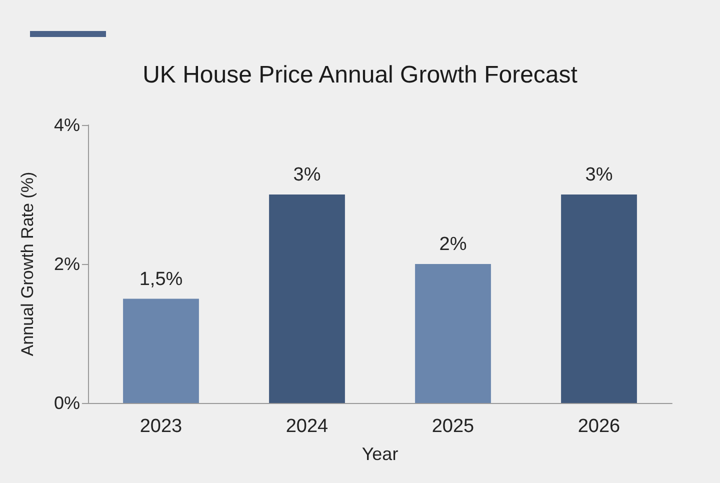 The height and width of the screenshot is (483, 720). I want to click on y-tick-label: 4%, so click(67, 125).